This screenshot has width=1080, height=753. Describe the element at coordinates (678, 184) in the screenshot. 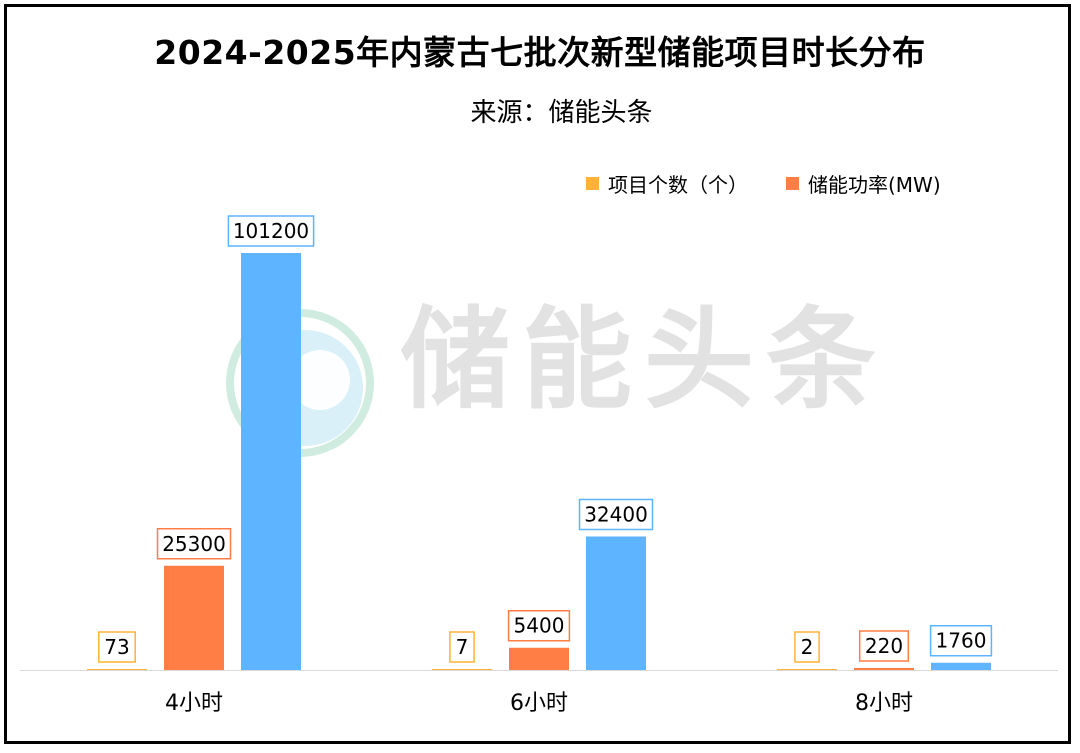

I see `legend-label-projects: 项目个数（个）` at that location.